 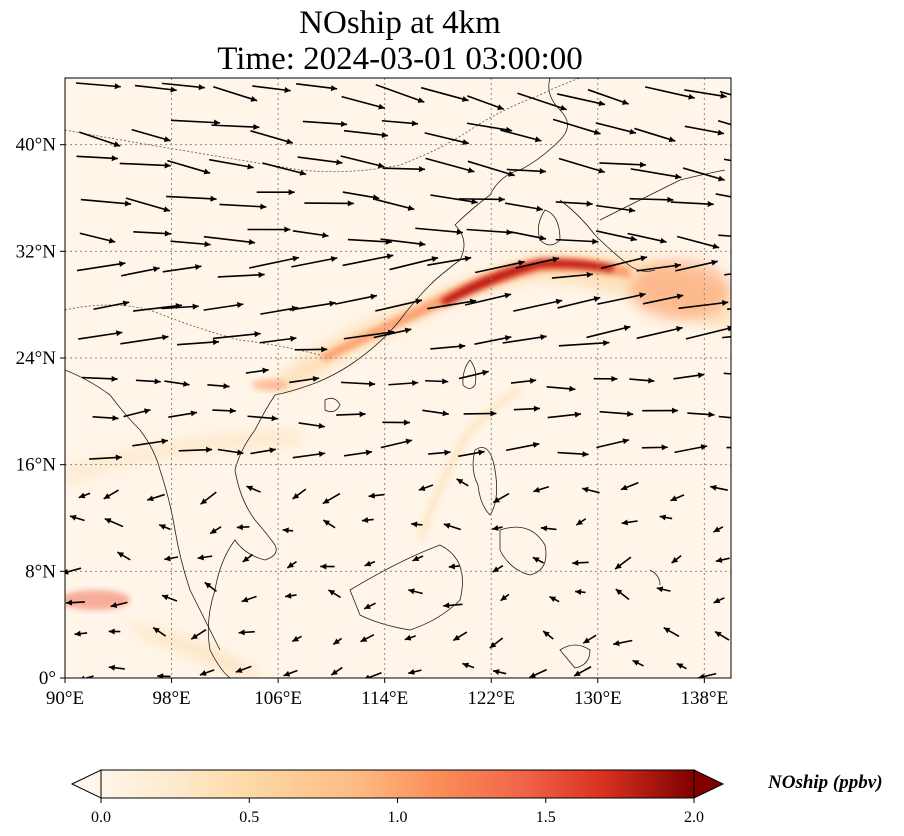 What do you see at coordinates (476, 797) in the screenshot?
I see `colorbar: 0.0 0.5 1.0 1.5 2.0 NOship (ppbv)` at bounding box center [476, 797].